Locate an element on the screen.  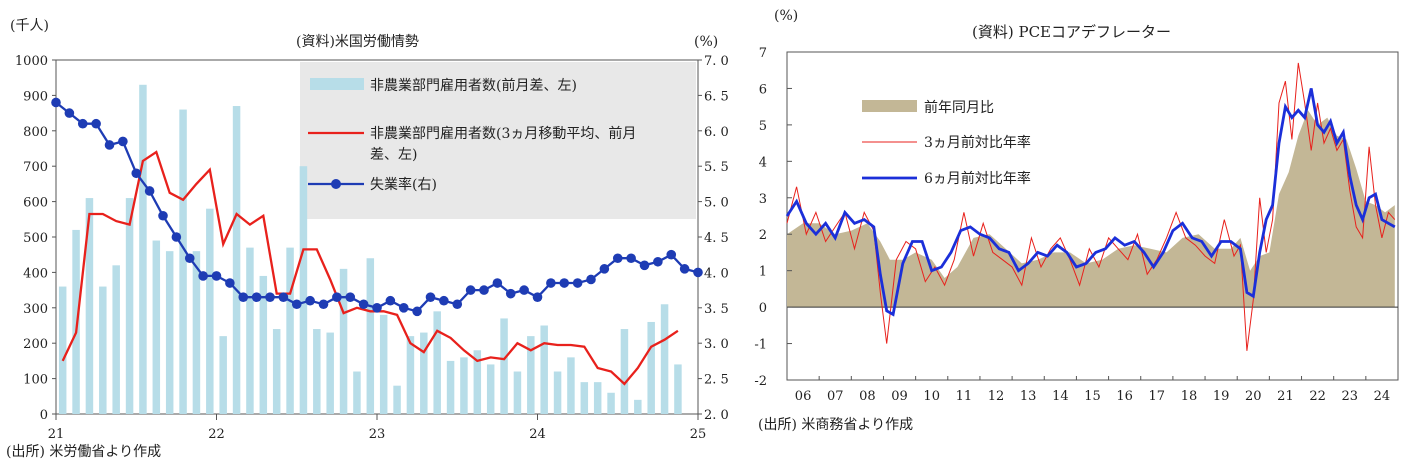
left-y2-tick-label: 6. 0 is located at coordinates (716, 132).